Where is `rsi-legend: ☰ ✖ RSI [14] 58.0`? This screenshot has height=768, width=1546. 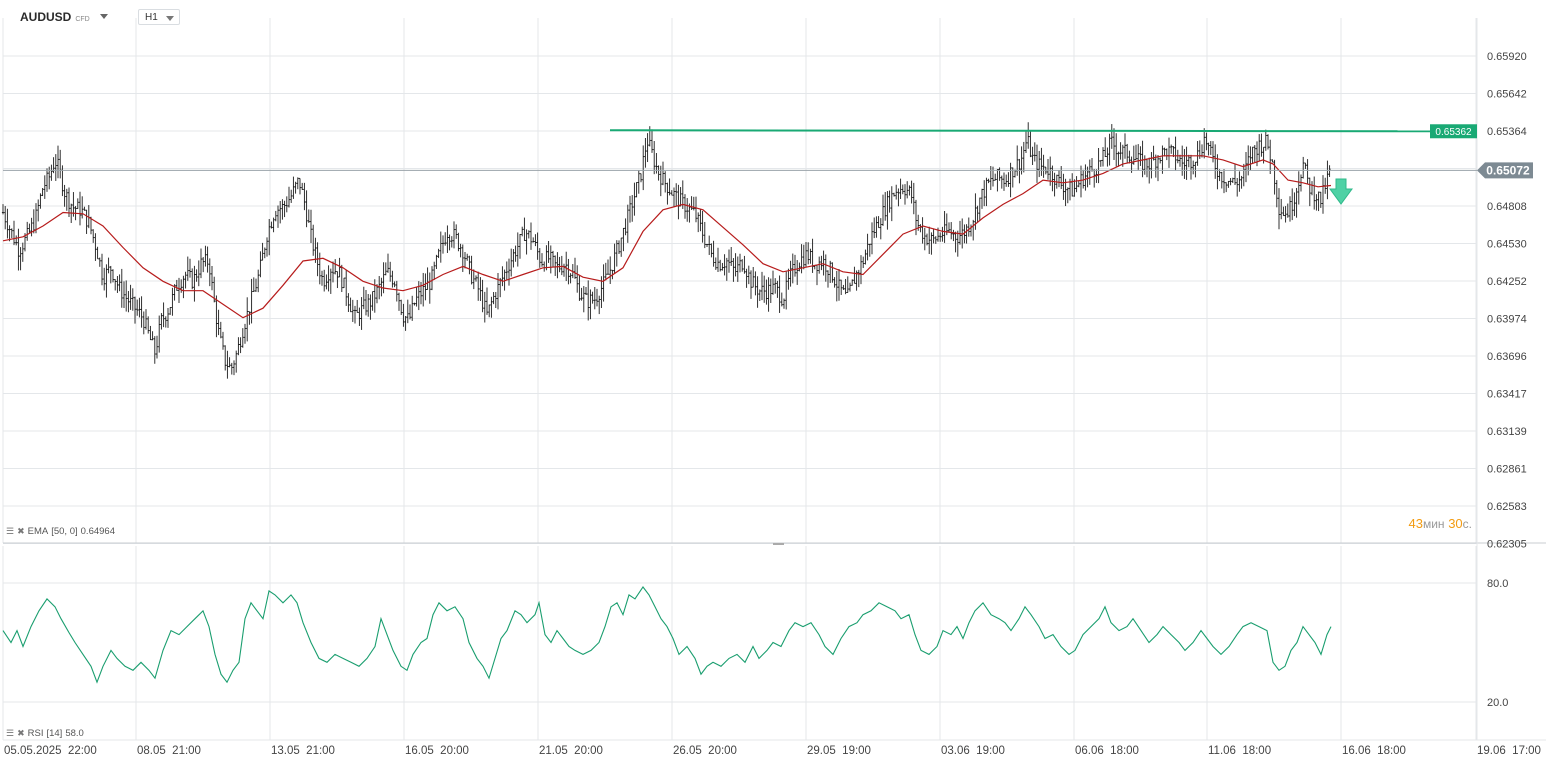 rsi-legend: ☰ ✖ RSI [14] 58.0 is located at coordinates (45, 733).